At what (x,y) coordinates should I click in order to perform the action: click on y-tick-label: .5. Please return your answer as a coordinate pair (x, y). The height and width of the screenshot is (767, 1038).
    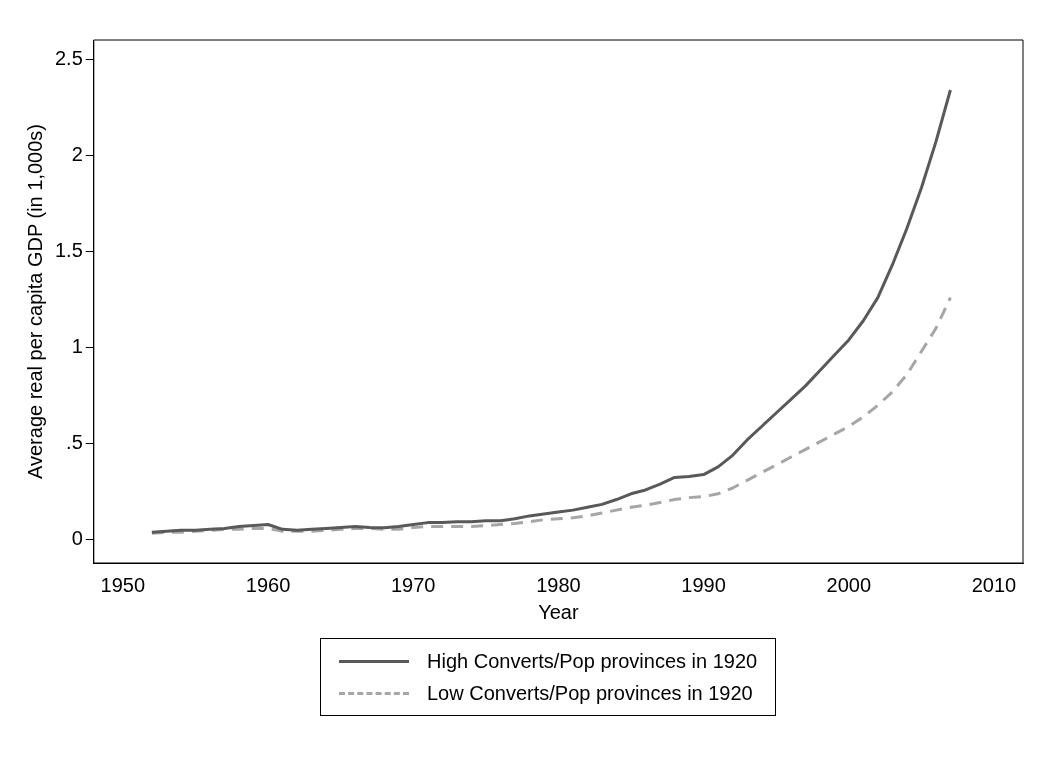
    Looking at the image, I should click on (74, 442).